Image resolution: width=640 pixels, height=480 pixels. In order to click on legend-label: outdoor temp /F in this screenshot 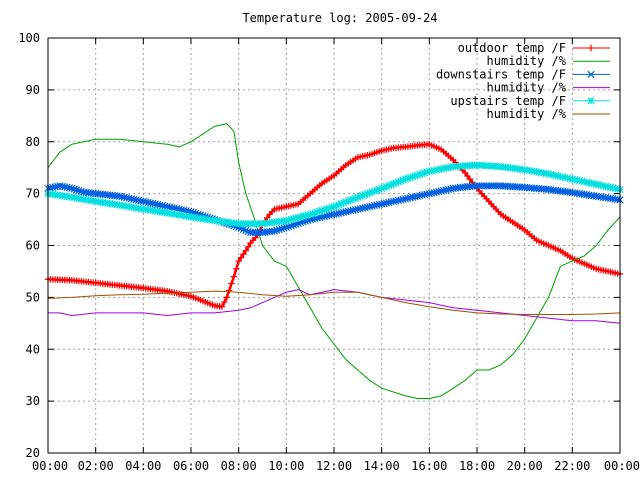, I will do `click(512, 48)`.